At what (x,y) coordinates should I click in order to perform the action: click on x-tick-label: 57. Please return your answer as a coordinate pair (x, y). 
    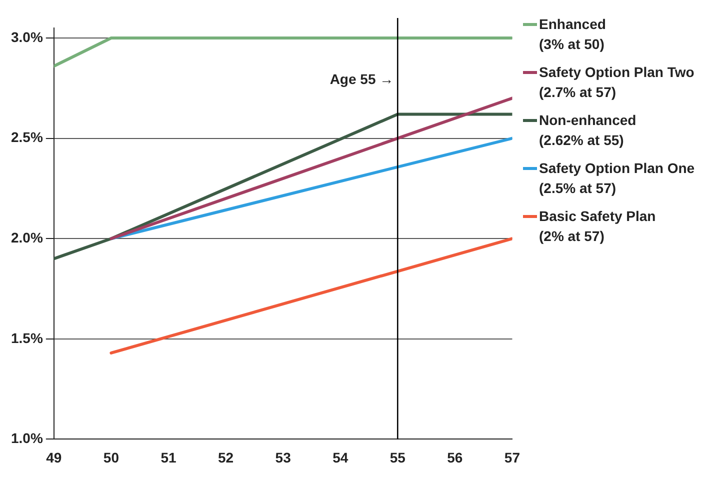
    Looking at the image, I should click on (512, 457).